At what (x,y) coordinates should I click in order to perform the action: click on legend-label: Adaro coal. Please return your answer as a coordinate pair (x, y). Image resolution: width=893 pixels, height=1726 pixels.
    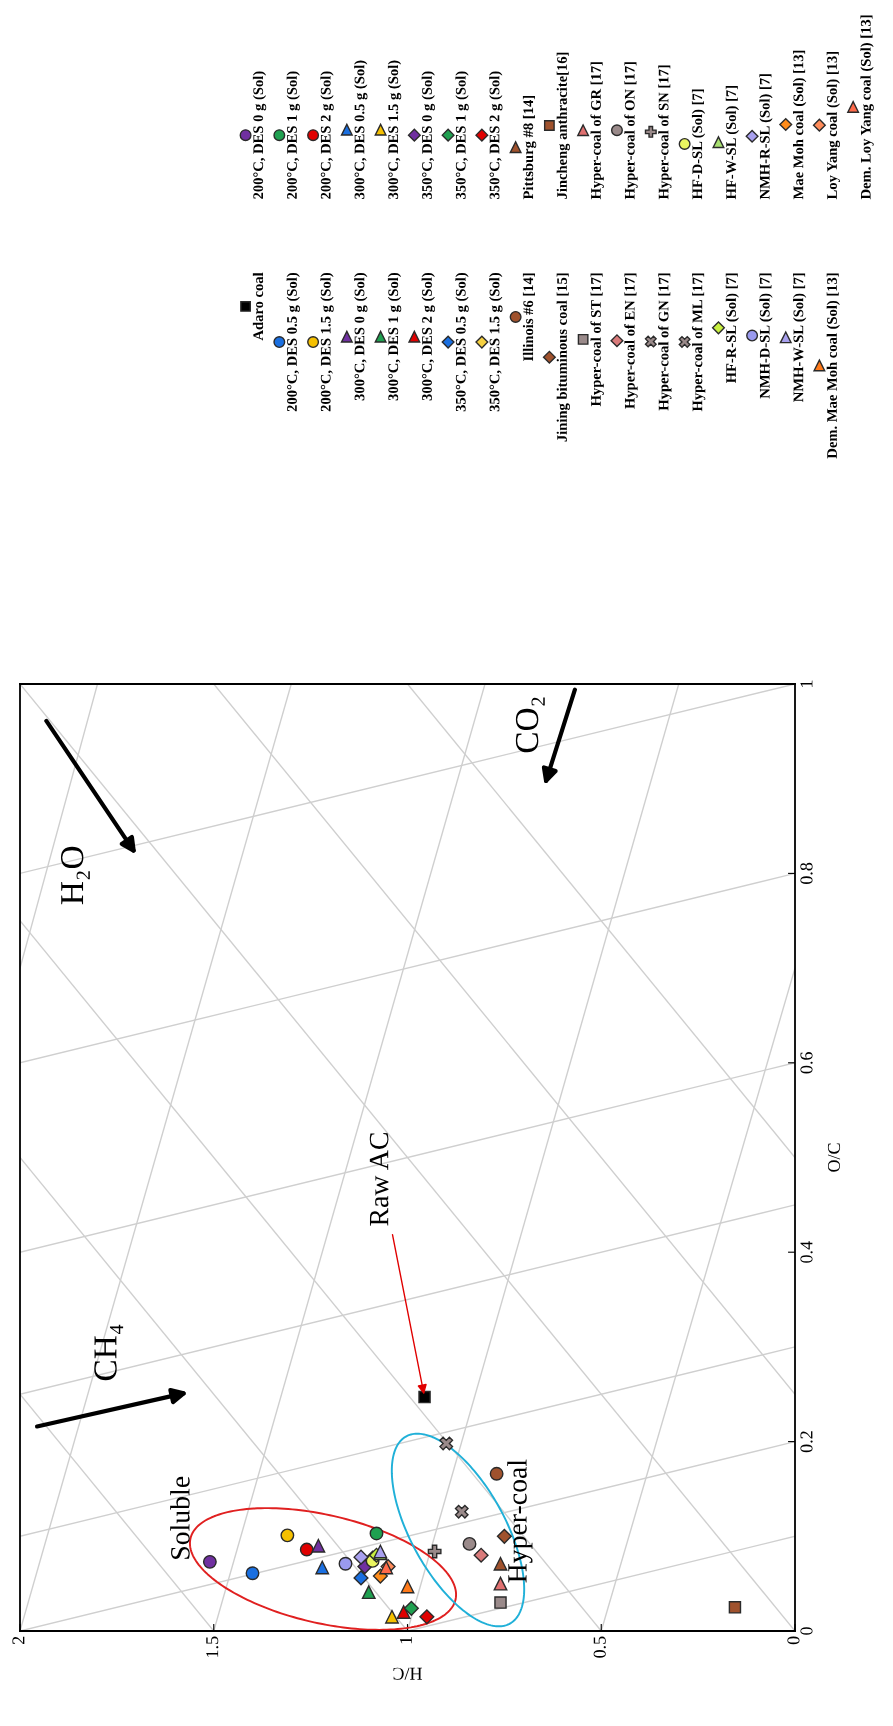
    Looking at the image, I should click on (258, 306).